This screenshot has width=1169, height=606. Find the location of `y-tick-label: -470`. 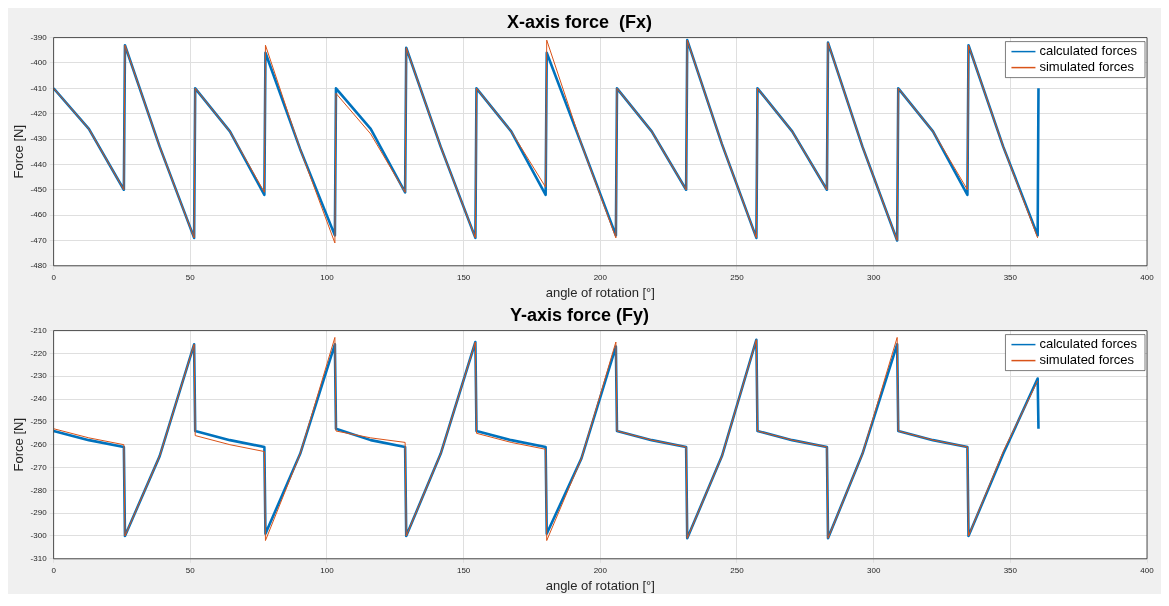

y-tick-label: -470 is located at coordinates (39, 240).